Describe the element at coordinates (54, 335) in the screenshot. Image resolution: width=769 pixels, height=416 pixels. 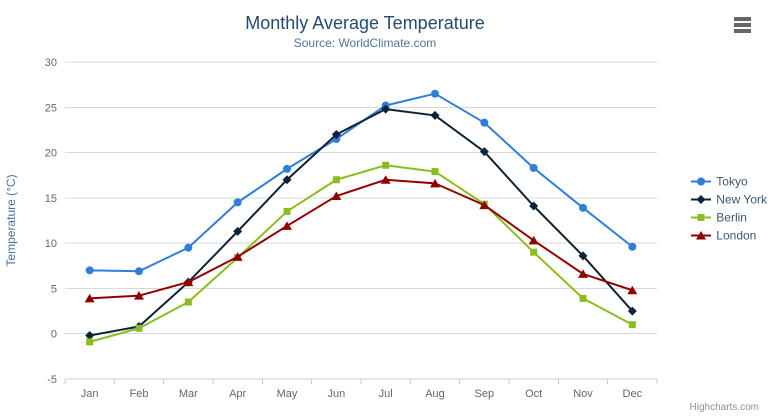
I see `y-axis-tick-label: 0` at that location.